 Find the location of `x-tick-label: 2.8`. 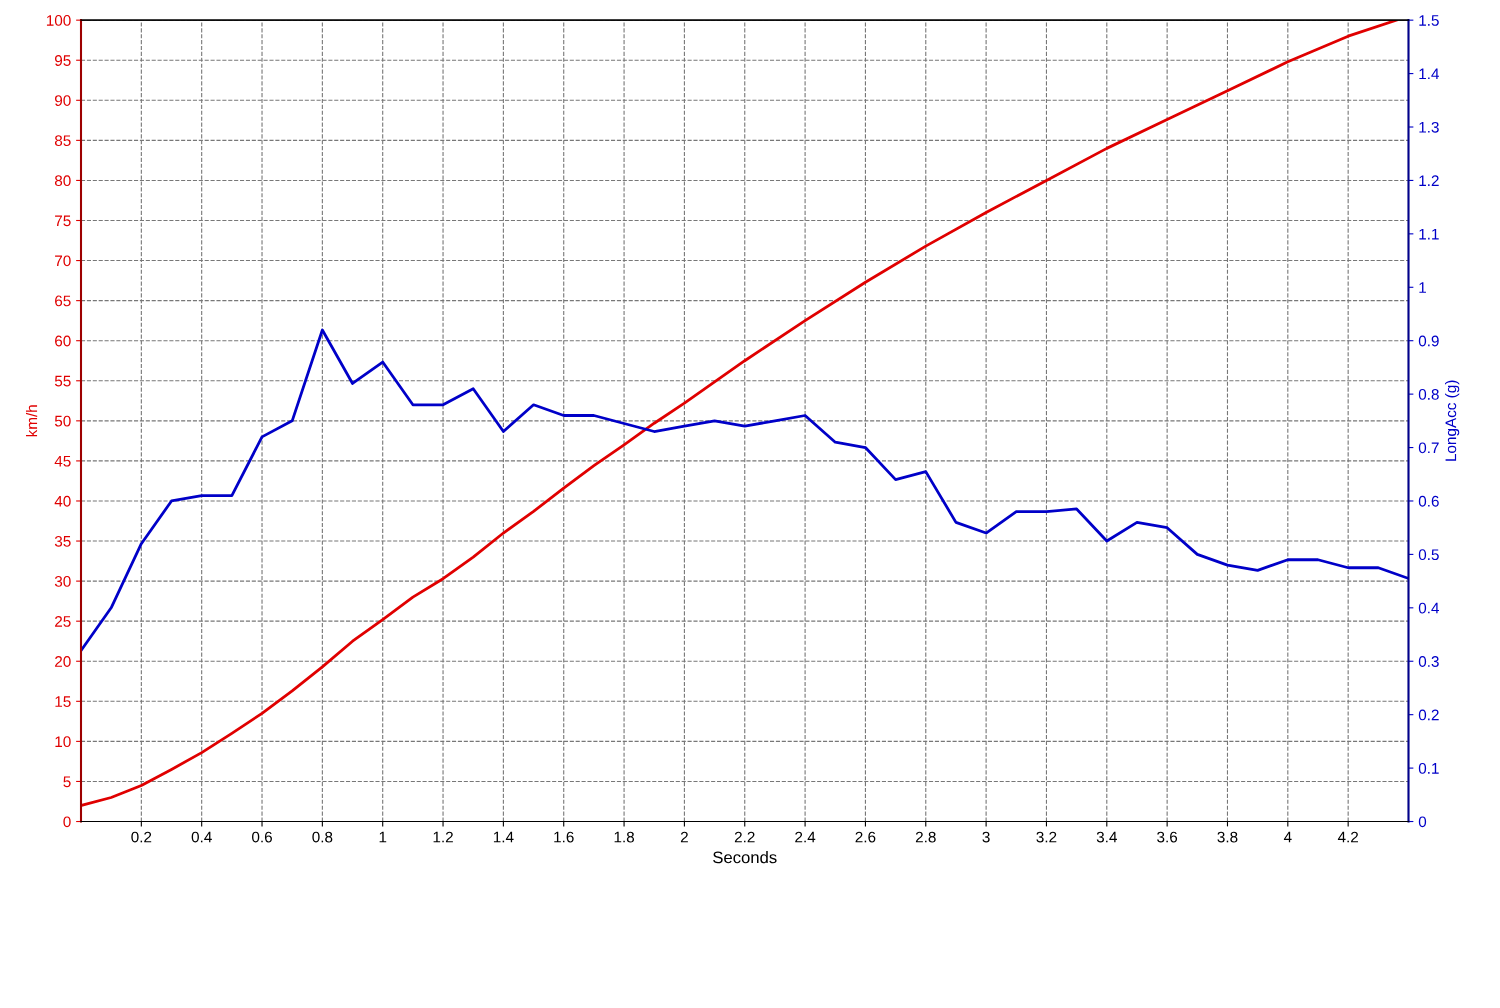

x-tick-label: 2.8 is located at coordinates (925, 837).